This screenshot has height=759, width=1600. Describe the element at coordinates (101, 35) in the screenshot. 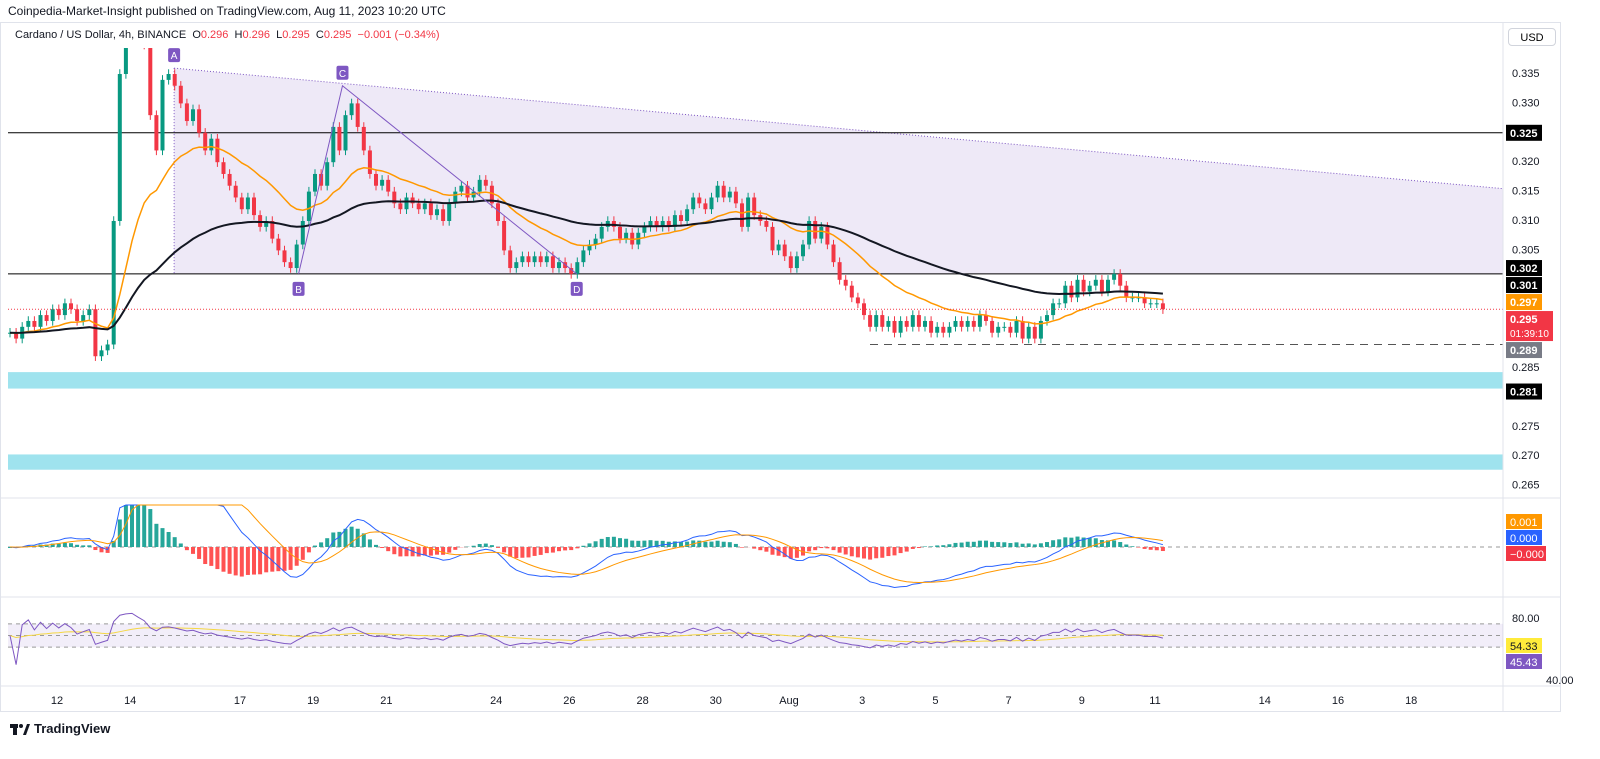

I see `symbol-name: Cardano / US Dollar, 4h, BINANCE` at that location.